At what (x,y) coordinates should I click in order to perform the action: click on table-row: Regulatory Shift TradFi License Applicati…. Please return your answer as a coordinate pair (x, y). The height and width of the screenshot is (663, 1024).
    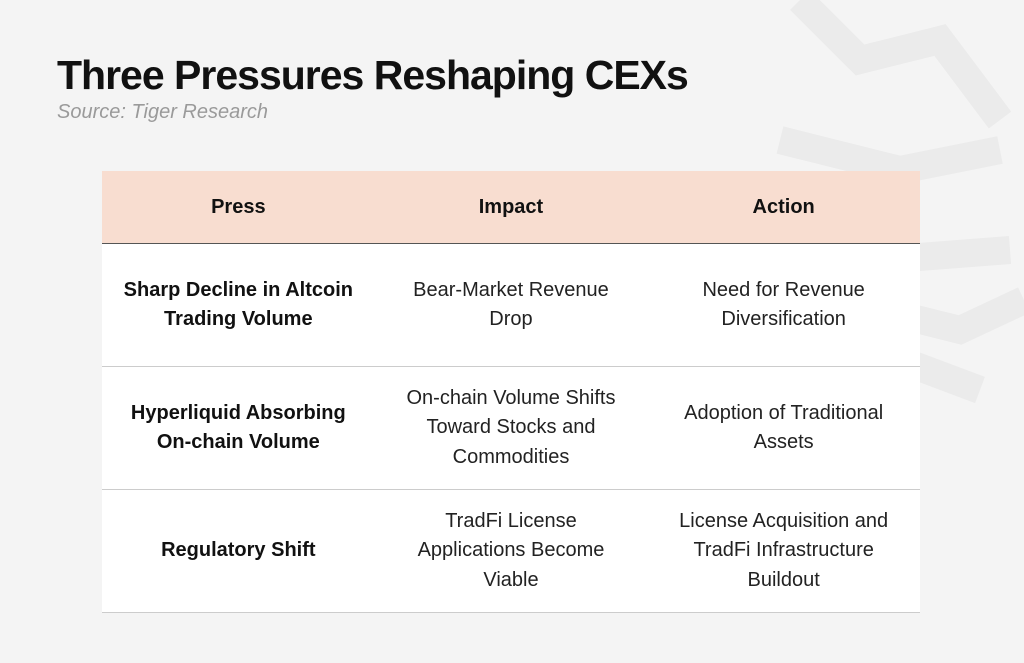
    Looking at the image, I should click on (511, 551).